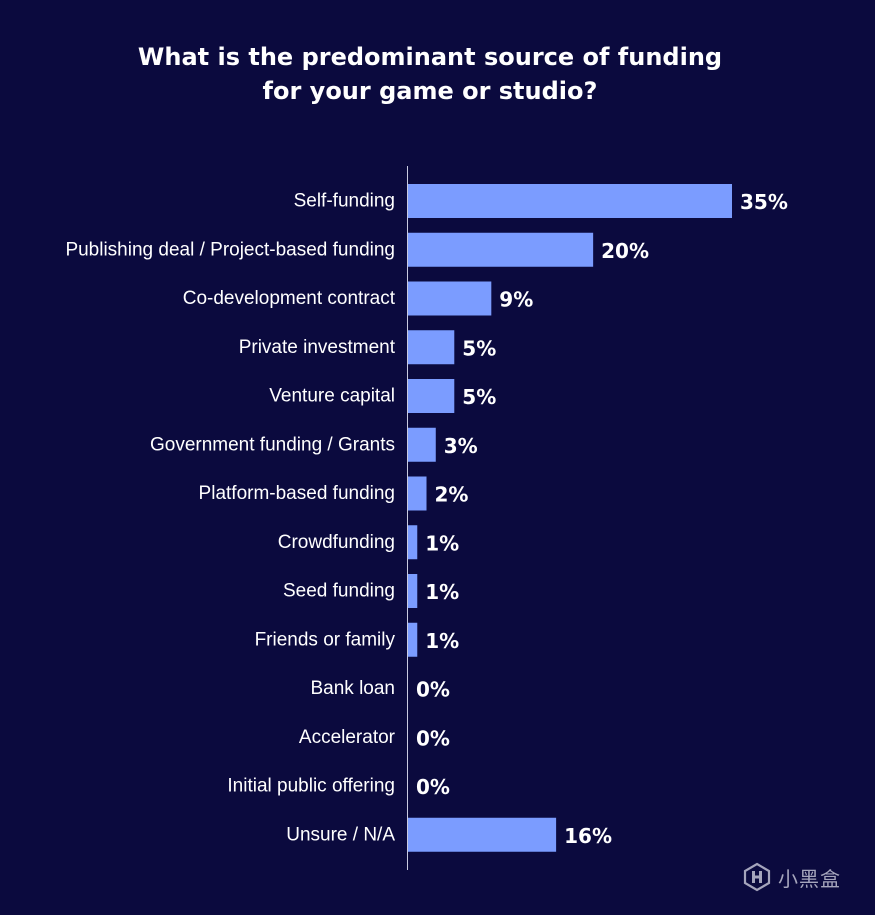 The image size is (875, 915). What do you see at coordinates (332, 396) in the screenshot?
I see `category-label: Venture capital` at bounding box center [332, 396].